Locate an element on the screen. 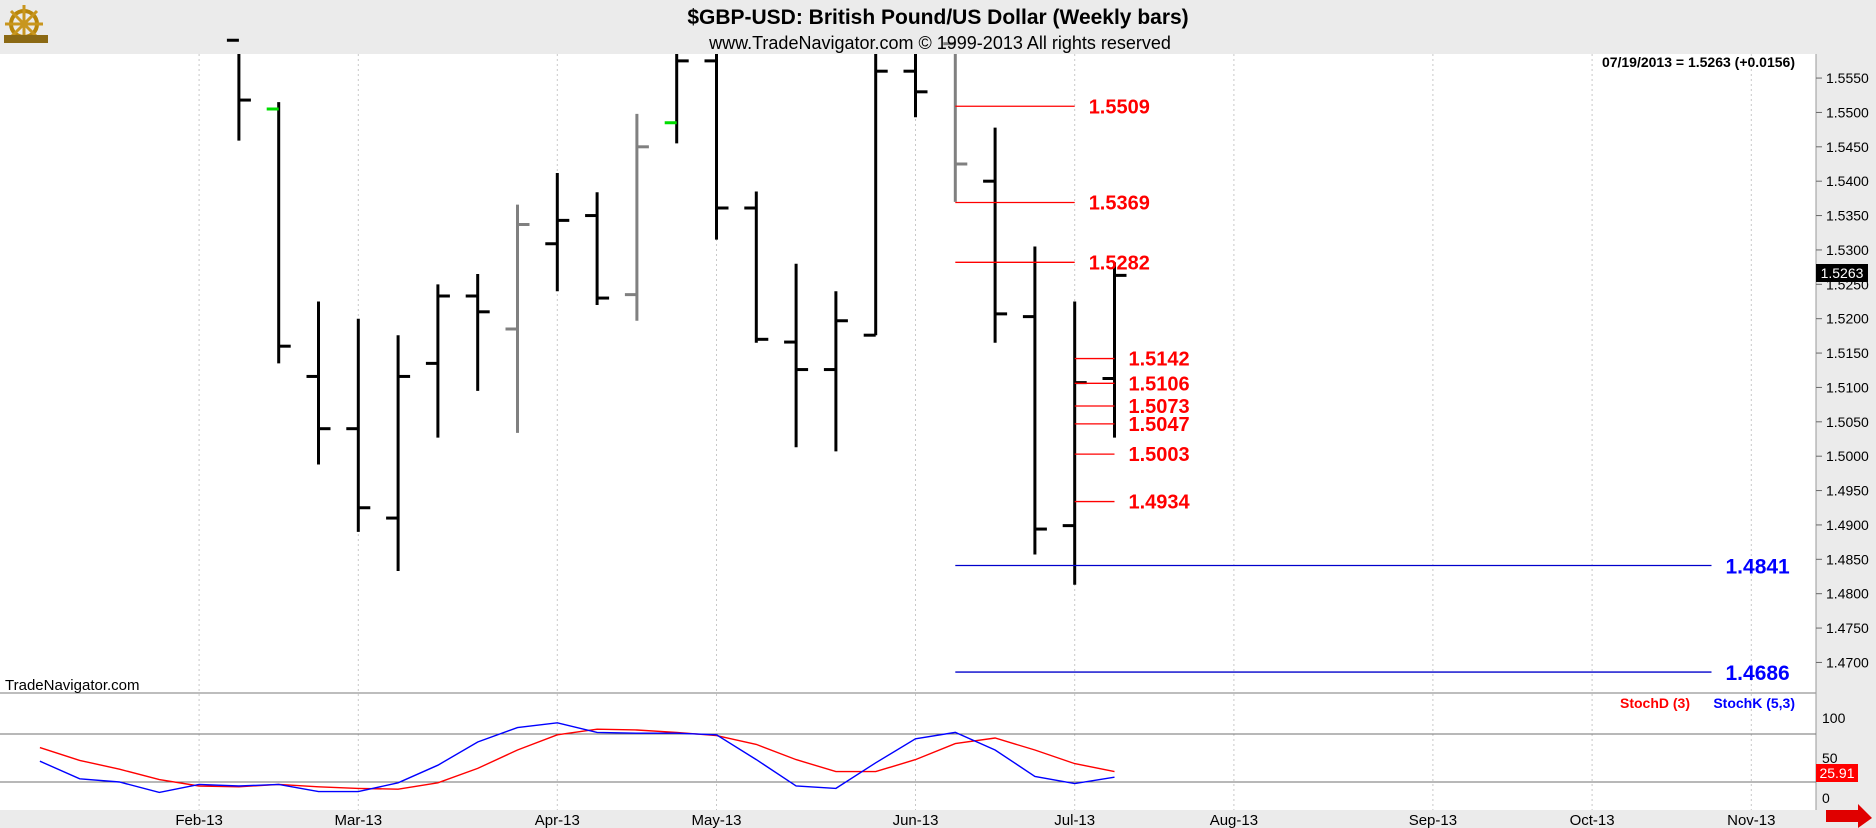 The height and width of the screenshot is (828, 1876). y-tick-label: 1.4950 is located at coordinates (1847, 491).